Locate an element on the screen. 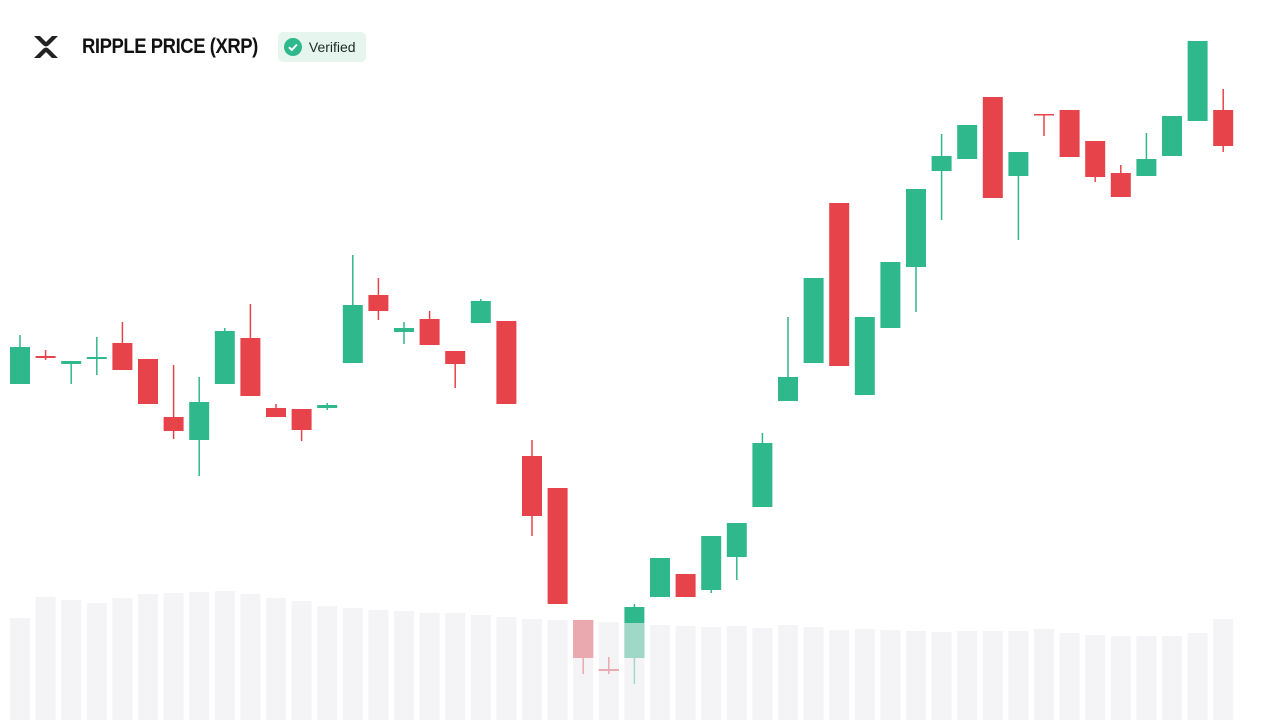  check-icon is located at coordinates (292, 47).